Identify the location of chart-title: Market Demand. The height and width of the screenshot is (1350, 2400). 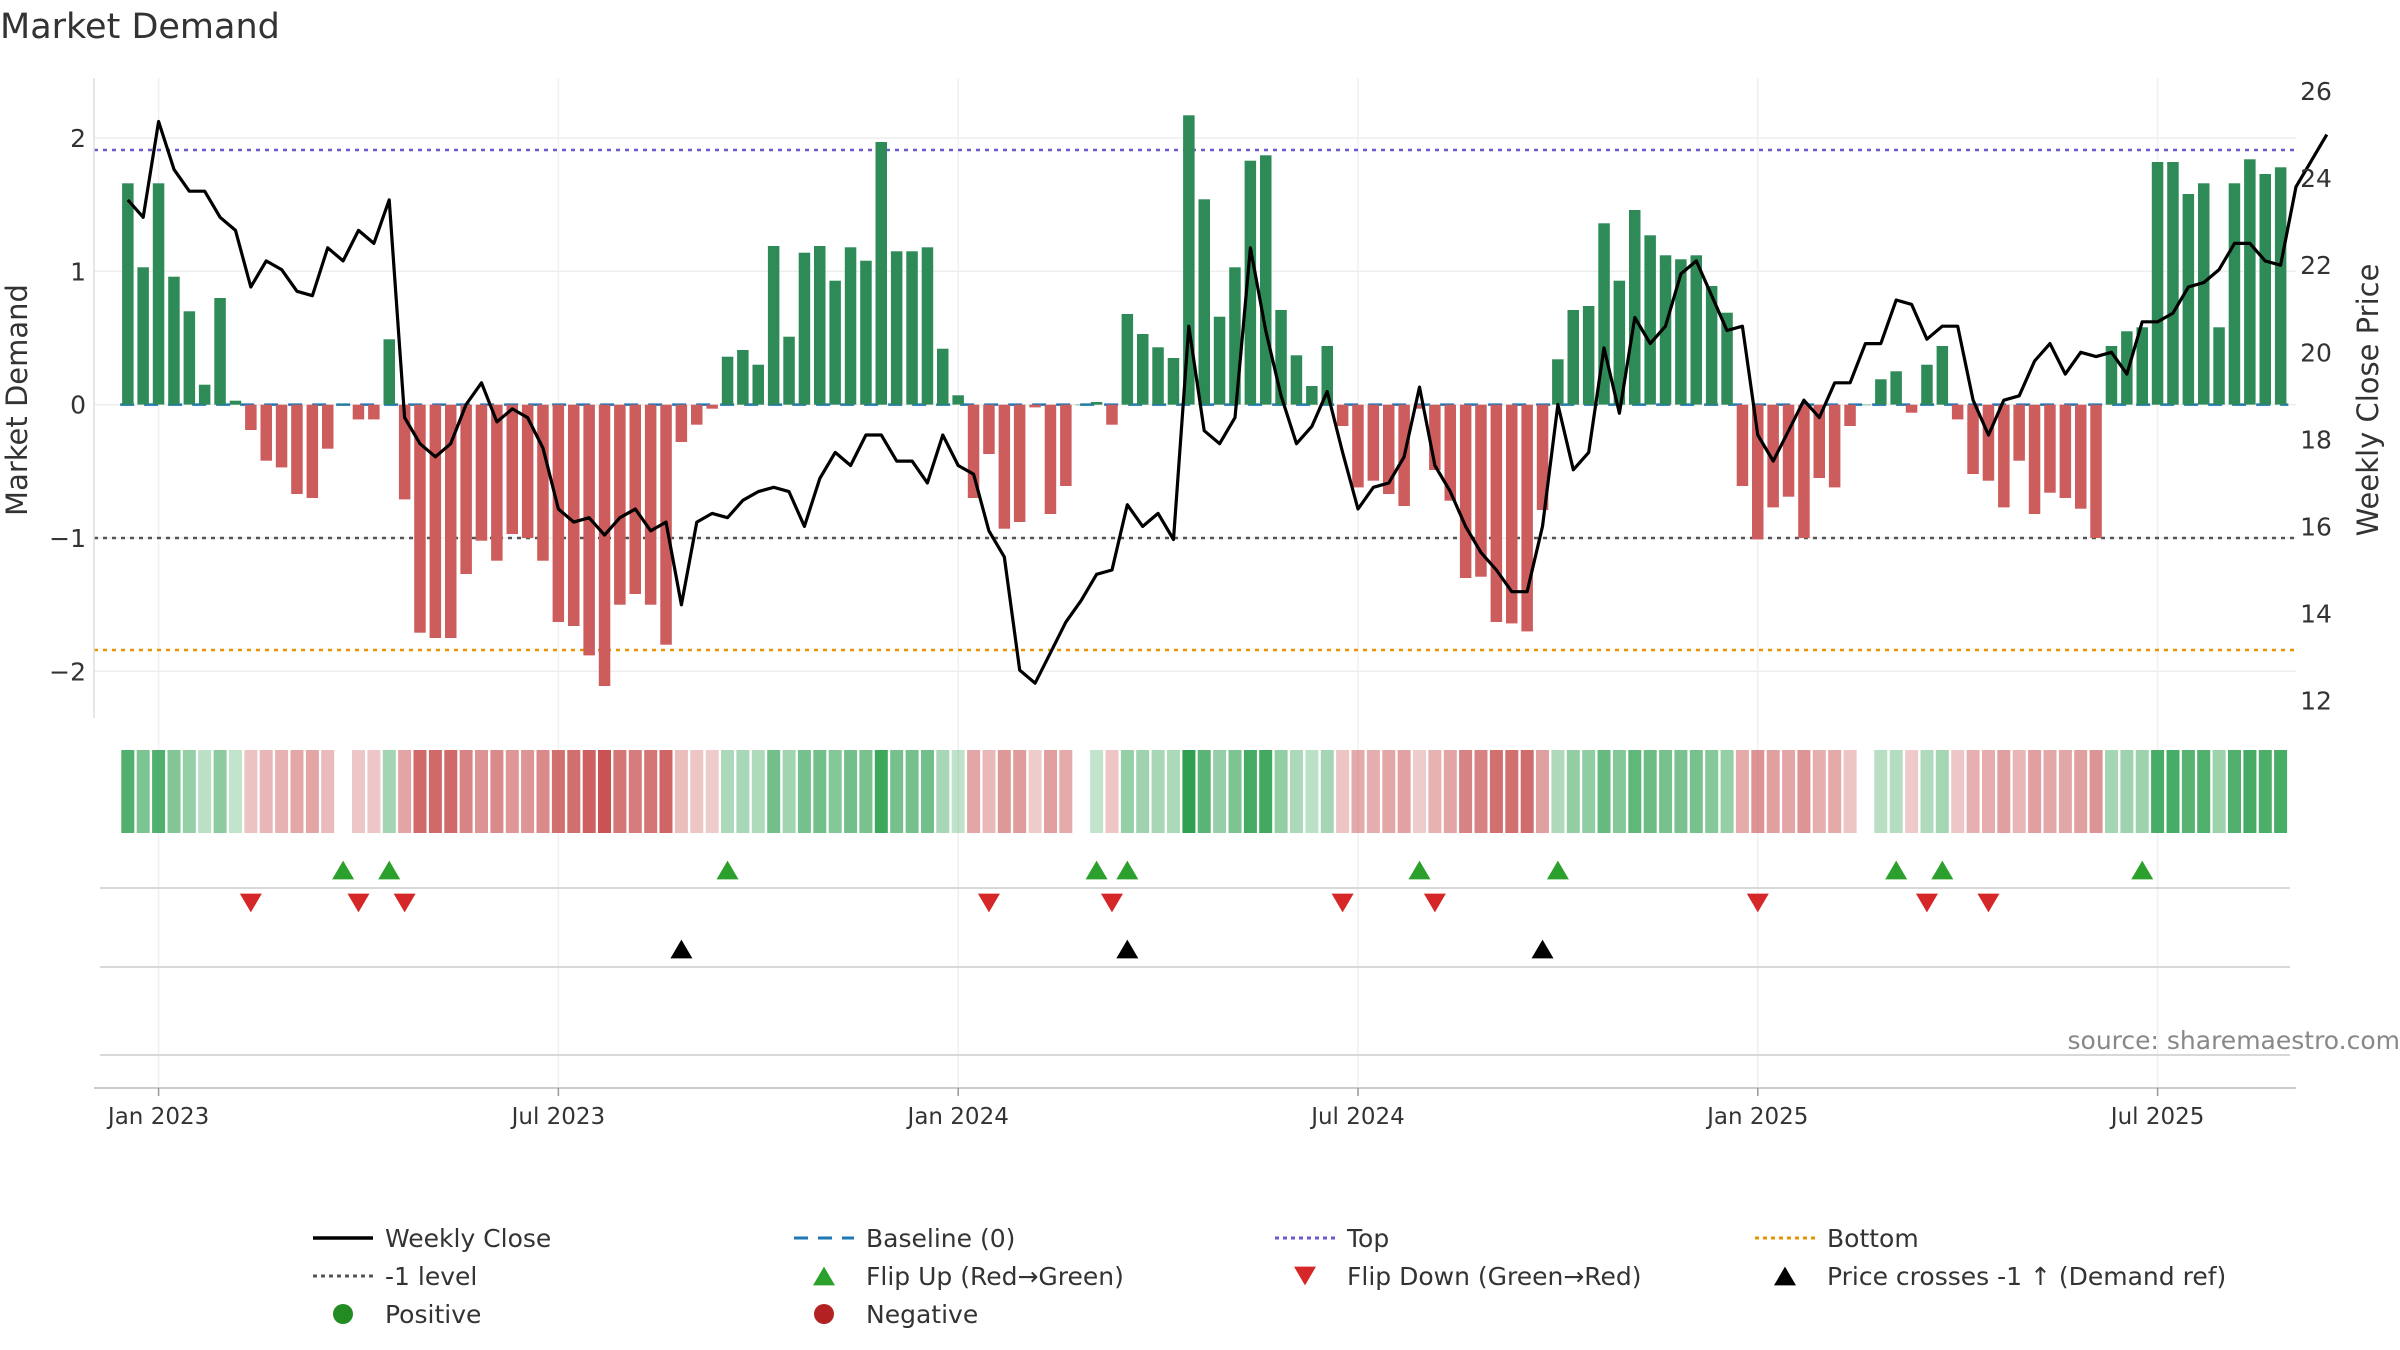
(140, 27).